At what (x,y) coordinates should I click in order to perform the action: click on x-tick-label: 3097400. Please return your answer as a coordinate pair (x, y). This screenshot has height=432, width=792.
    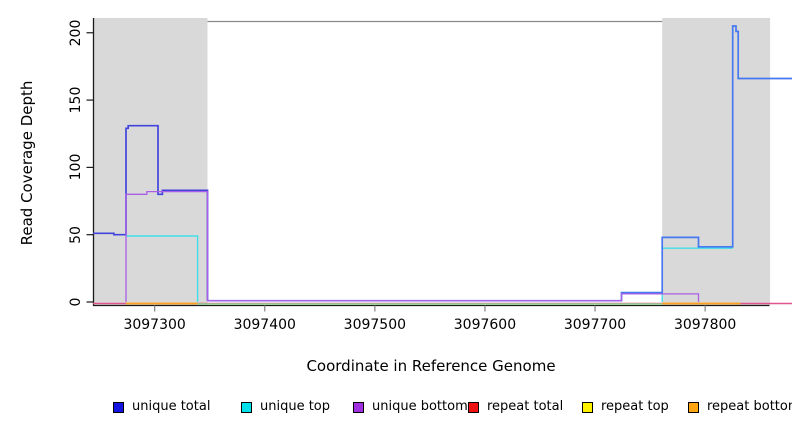
    Looking at the image, I should click on (264, 325).